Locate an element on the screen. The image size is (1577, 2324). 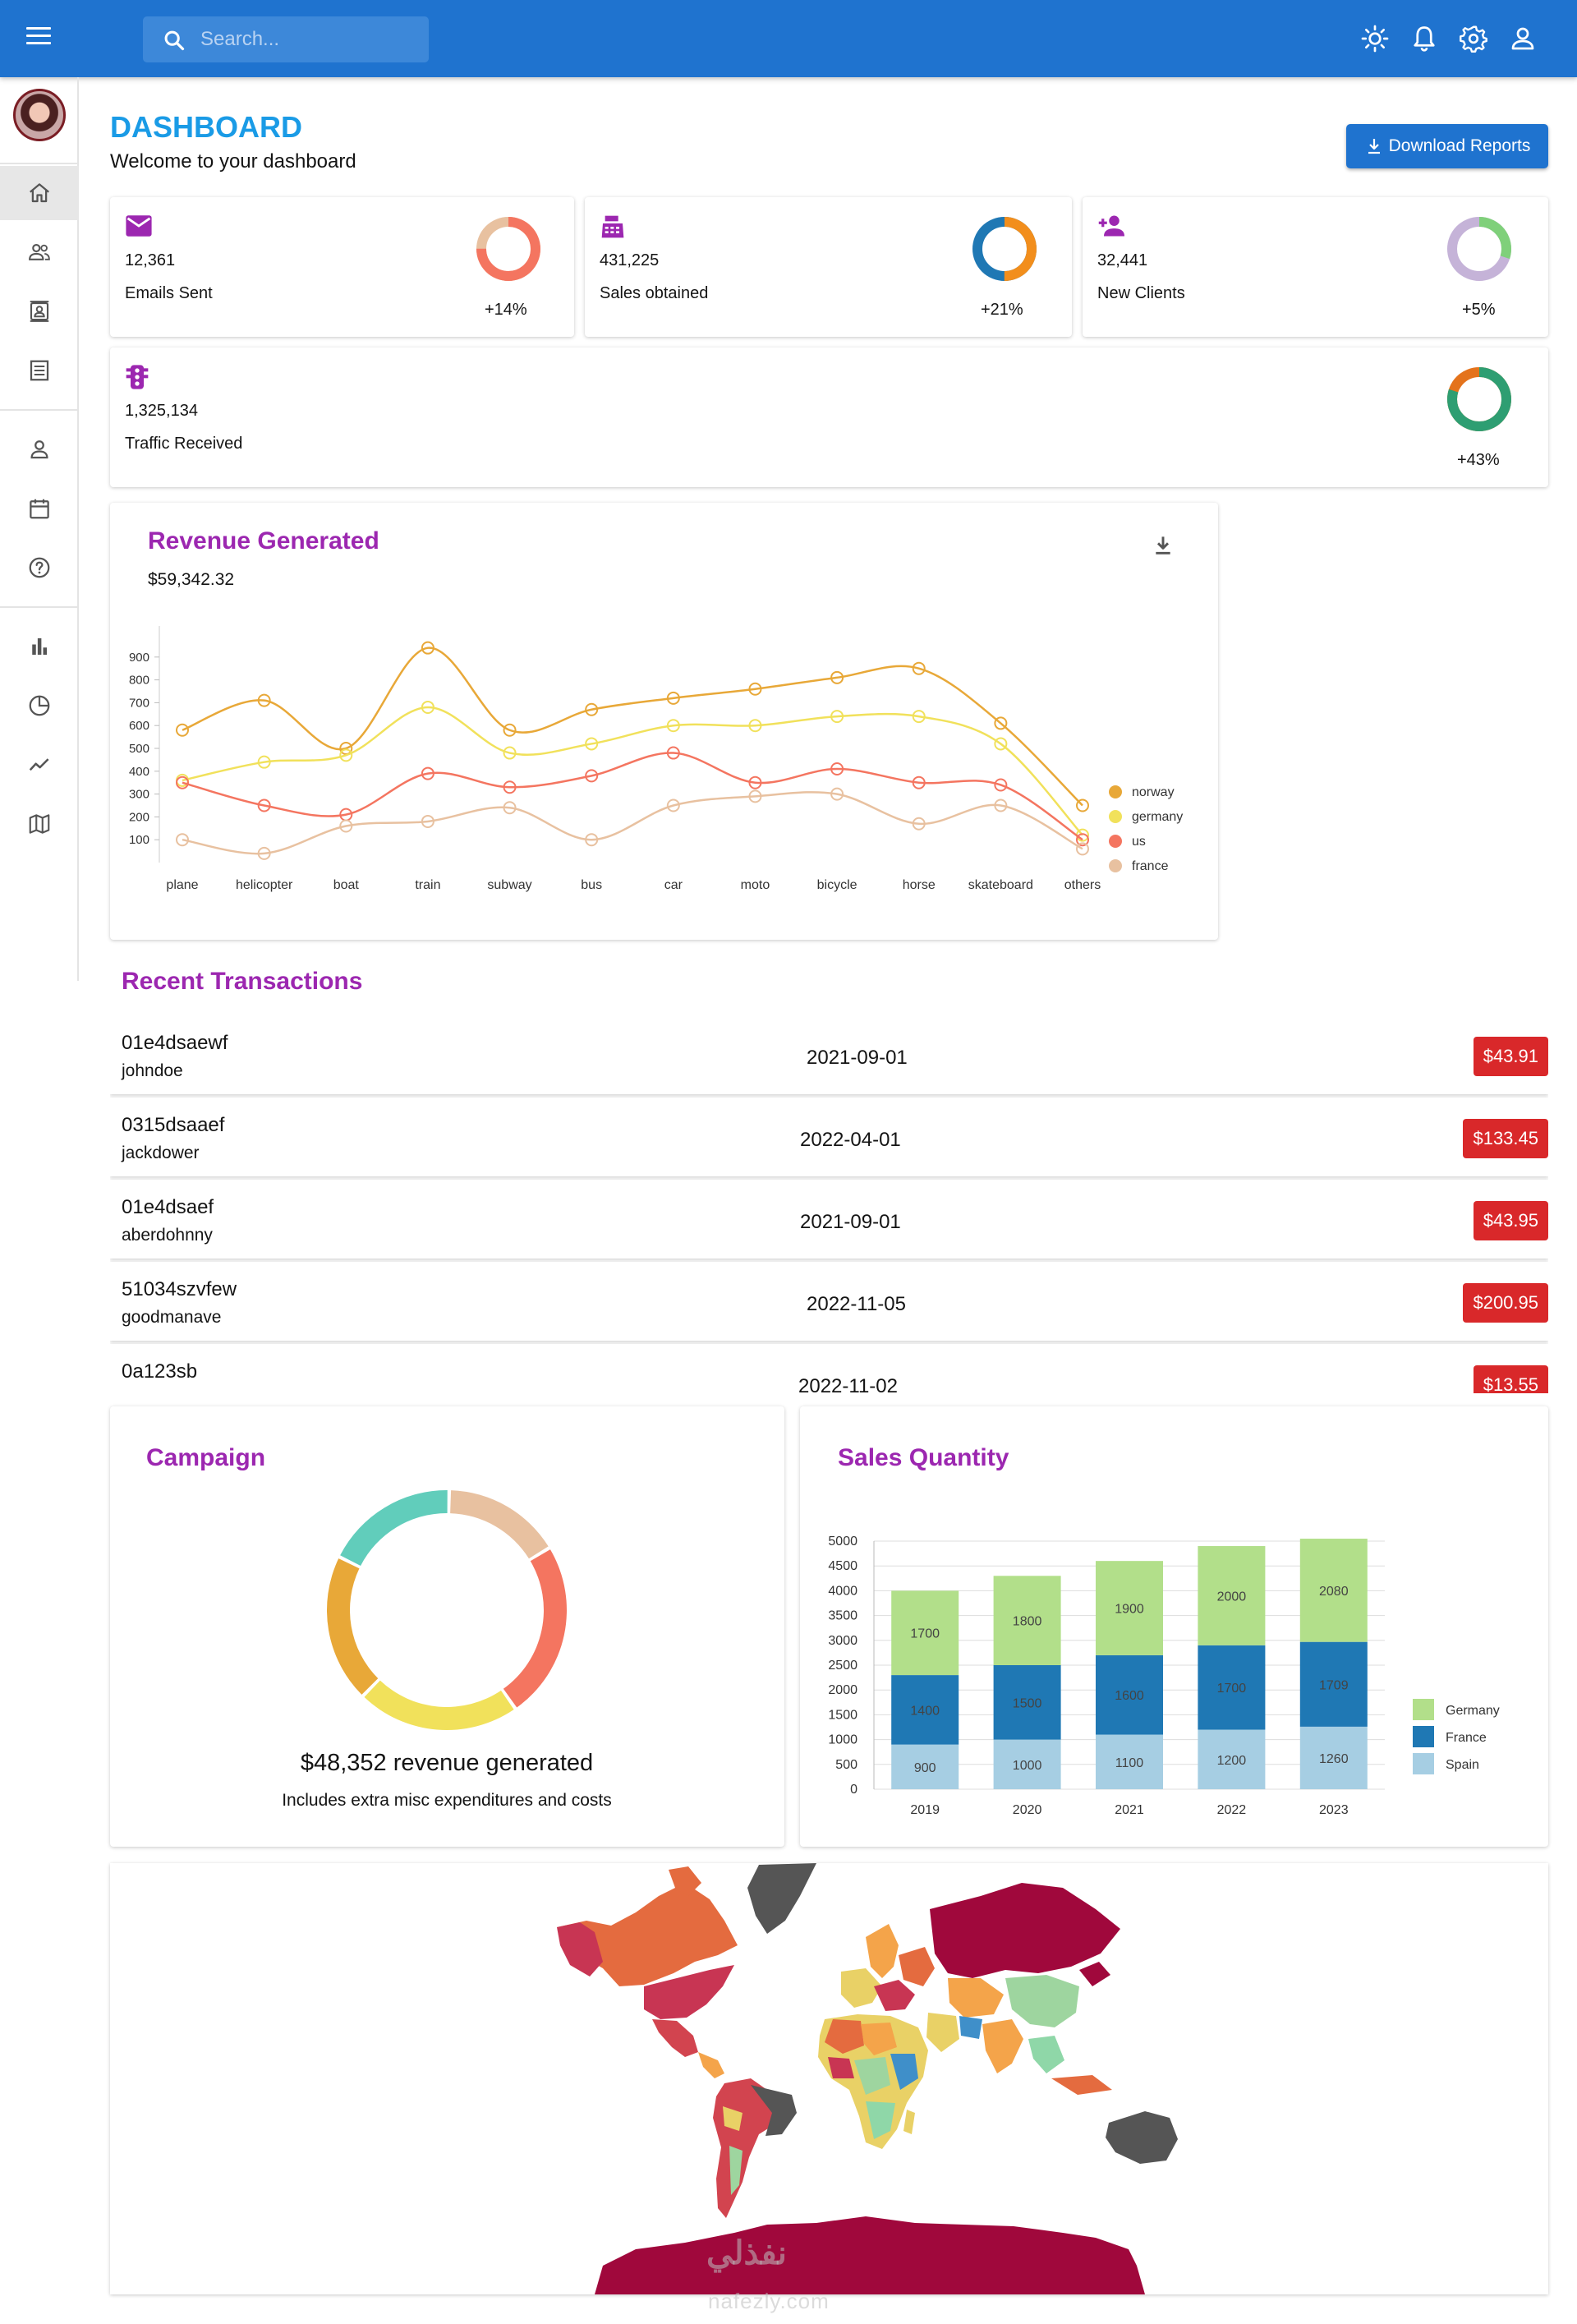
map-alaska is located at coordinates (580, 1949).